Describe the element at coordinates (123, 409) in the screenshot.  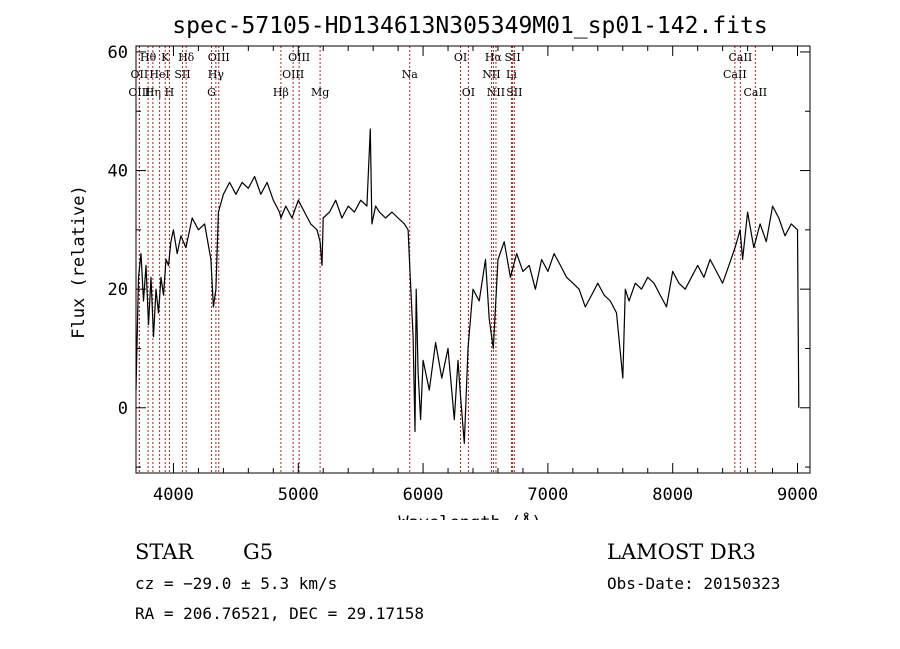
I see `y-tick-label: 0` at that location.